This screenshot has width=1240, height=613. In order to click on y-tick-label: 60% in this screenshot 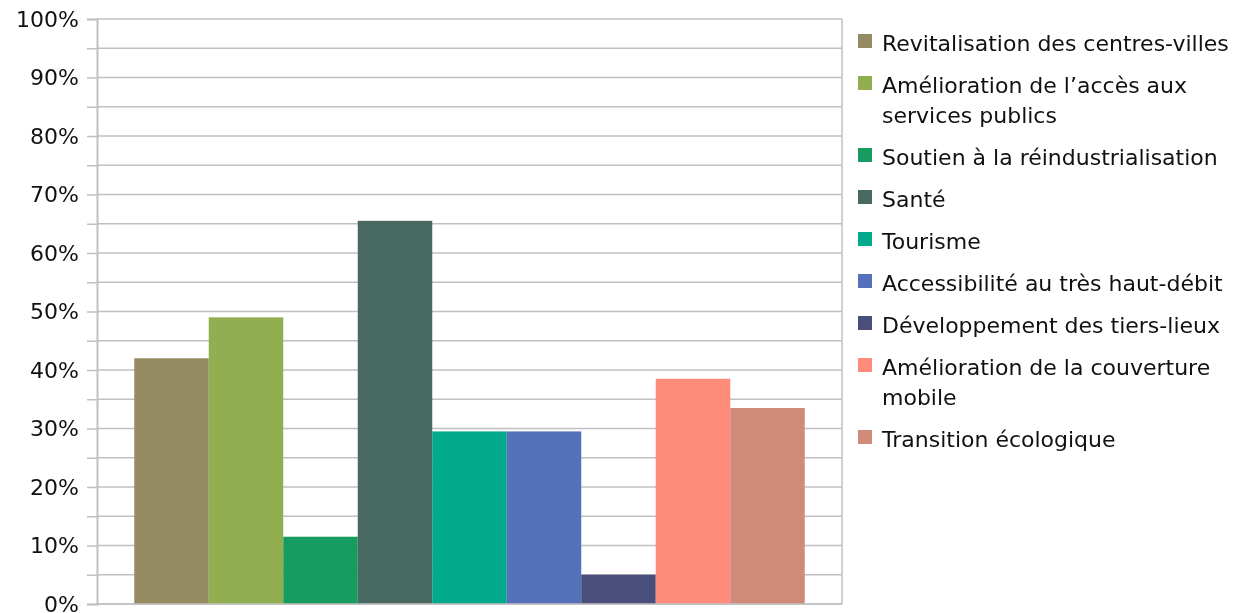, I will do `click(54, 253)`.